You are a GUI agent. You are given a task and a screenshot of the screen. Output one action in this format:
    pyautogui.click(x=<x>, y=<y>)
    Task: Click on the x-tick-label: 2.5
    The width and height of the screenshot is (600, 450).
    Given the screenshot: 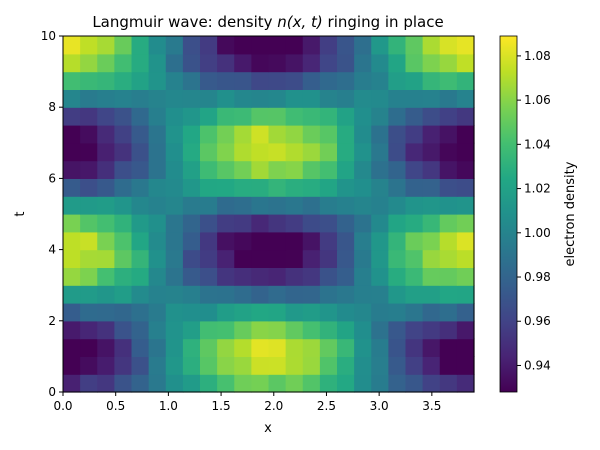 What is the action you would take?
    pyautogui.click(x=326, y=406)
    